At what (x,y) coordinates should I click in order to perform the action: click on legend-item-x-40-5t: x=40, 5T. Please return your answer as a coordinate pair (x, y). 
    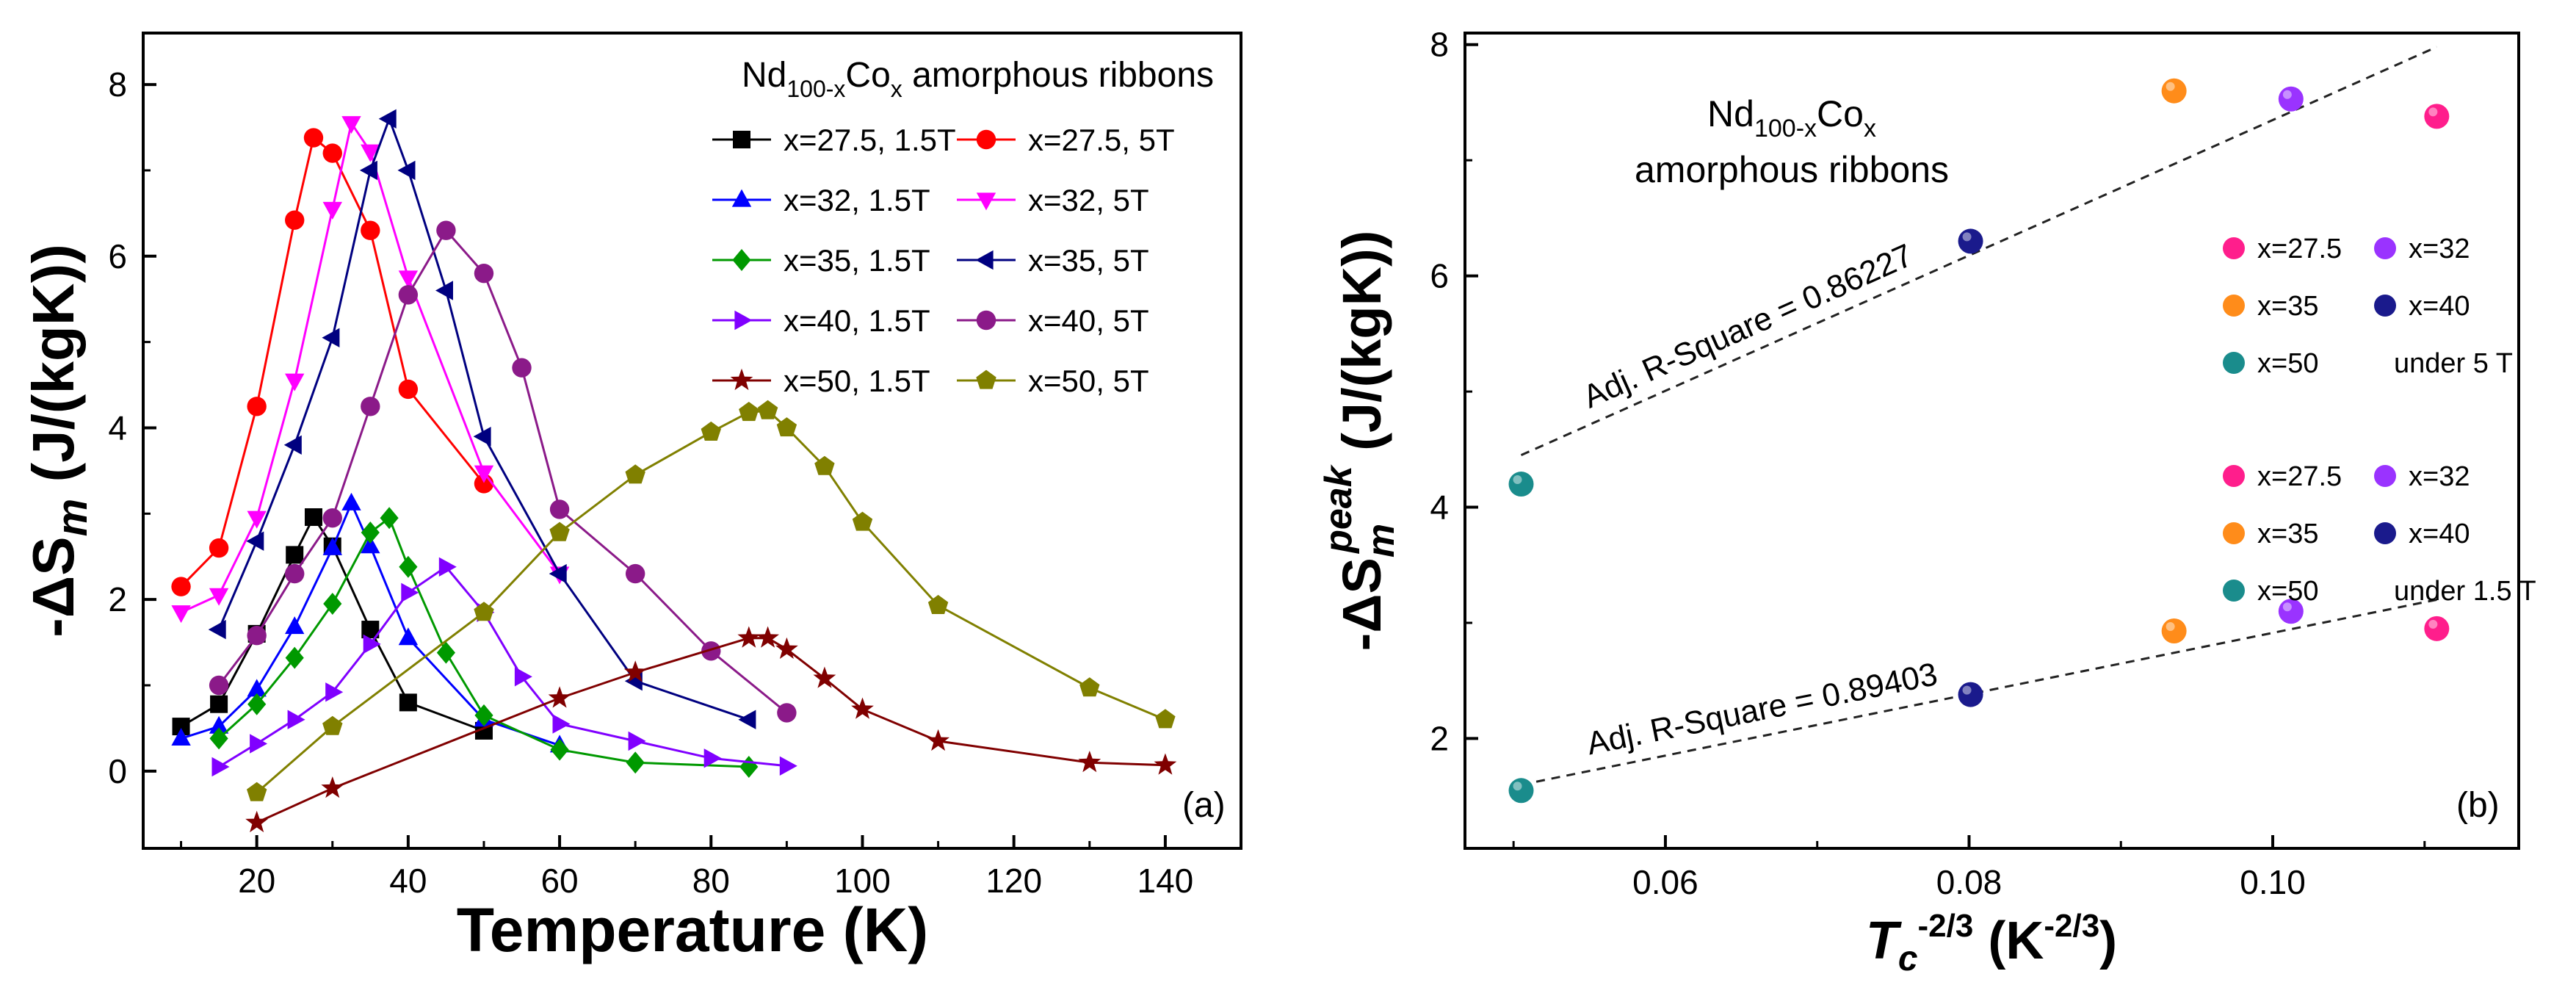
    Looking at the image, I should click on (1053, 321).